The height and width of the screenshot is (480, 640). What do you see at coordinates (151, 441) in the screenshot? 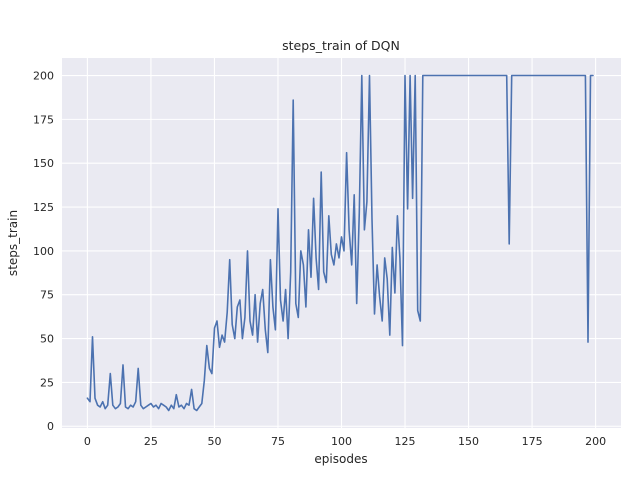
I see `x-tick-label: 25` at bounding box center [151, 441].